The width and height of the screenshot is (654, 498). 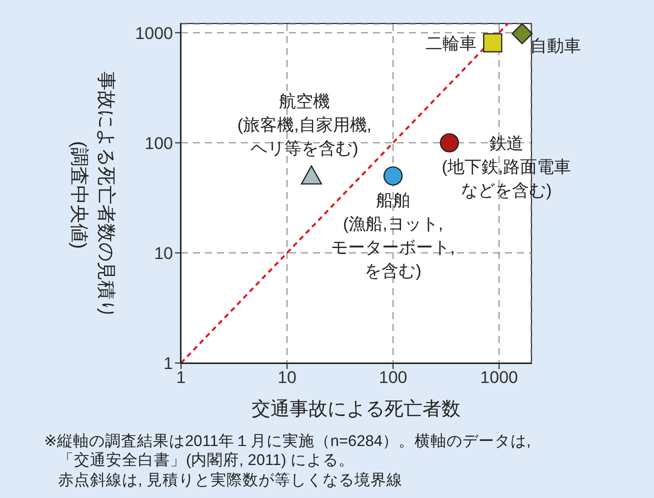 I want to click on y-axis-title: 事故による死亡者数の見積り(調査中央値), so click(x=92, y=195).